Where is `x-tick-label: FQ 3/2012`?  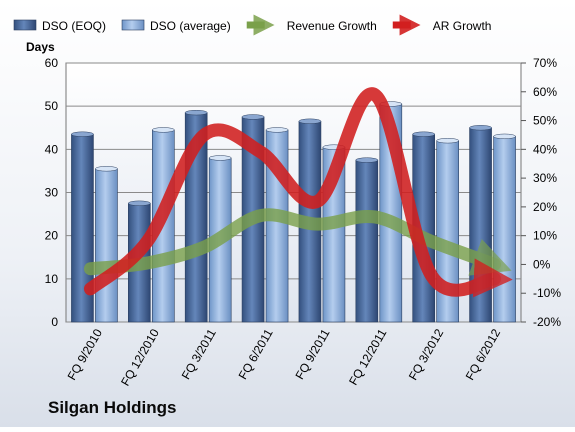
x-tick-label: FQ 3/2012 is located at coordinates (426, 354).